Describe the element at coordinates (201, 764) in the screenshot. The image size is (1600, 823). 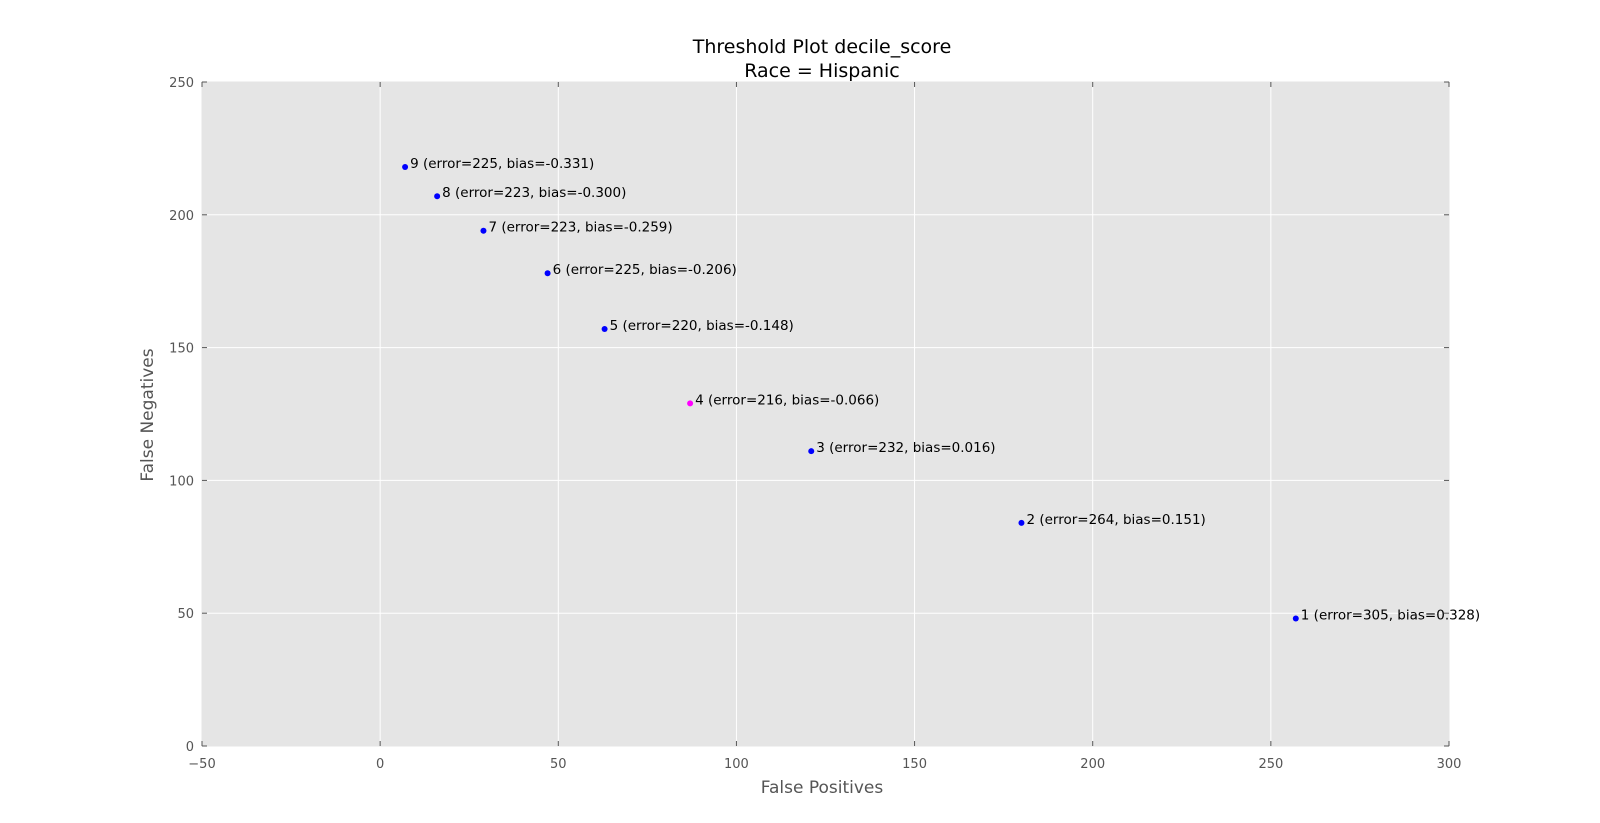
I see `x-tick-label: −50` at that location.